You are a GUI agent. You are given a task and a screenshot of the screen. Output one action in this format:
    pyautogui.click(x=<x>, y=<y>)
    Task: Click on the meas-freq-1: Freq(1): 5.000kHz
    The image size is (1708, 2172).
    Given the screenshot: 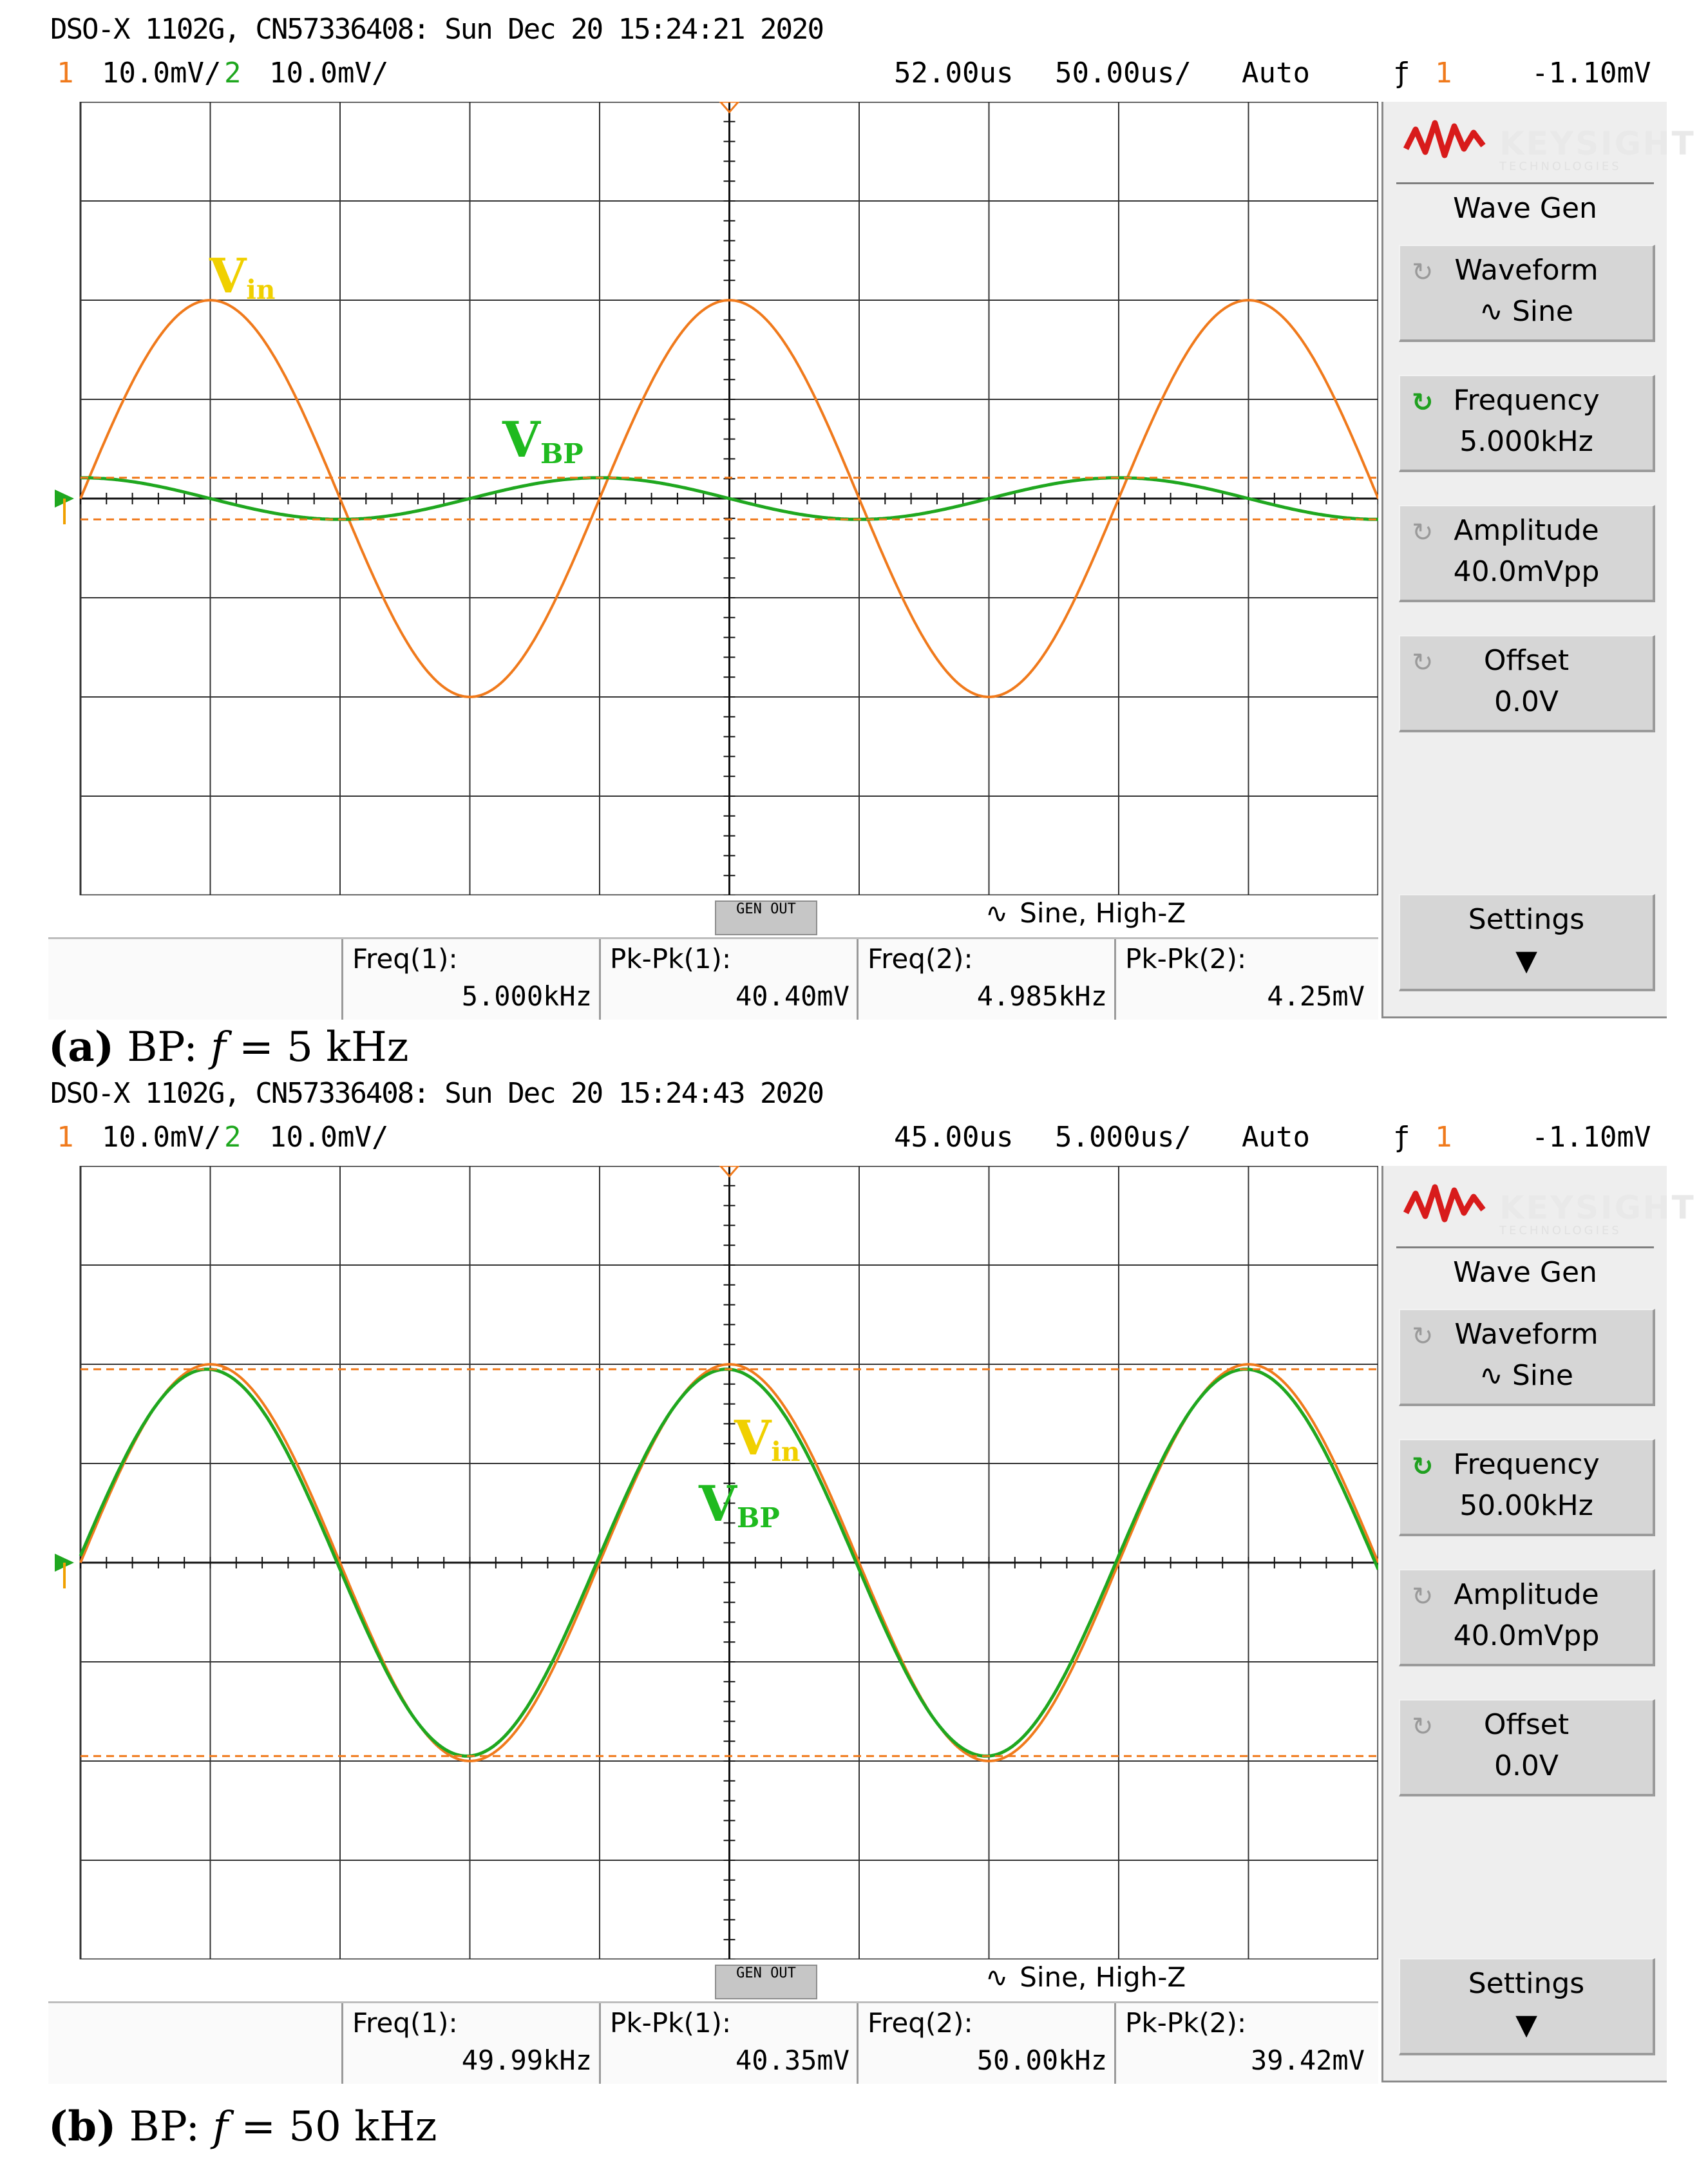 What is the action you would take?
    pyautogui.click(x=471, y=979)
    